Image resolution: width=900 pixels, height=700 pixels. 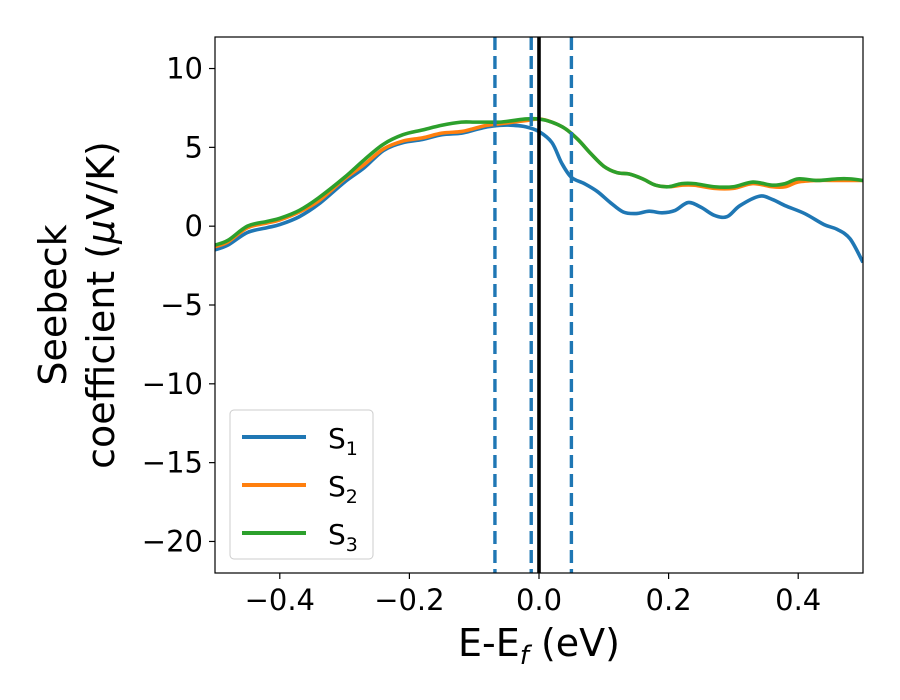 What do you see at coordinates (181, 305) in the screenshot?
I see `y-tick-label: −5` at bounding box center [181, 305].